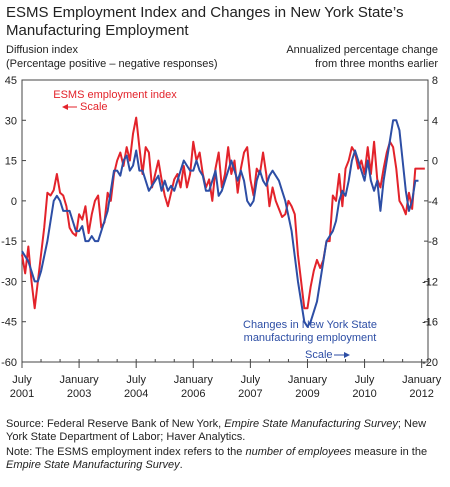 Image resolution: width=450 pixels, height=487 pixels. Describe the element at coordinates (307, 394) in the screenshot. I see `x-tick-label-line: 2009` at that location.